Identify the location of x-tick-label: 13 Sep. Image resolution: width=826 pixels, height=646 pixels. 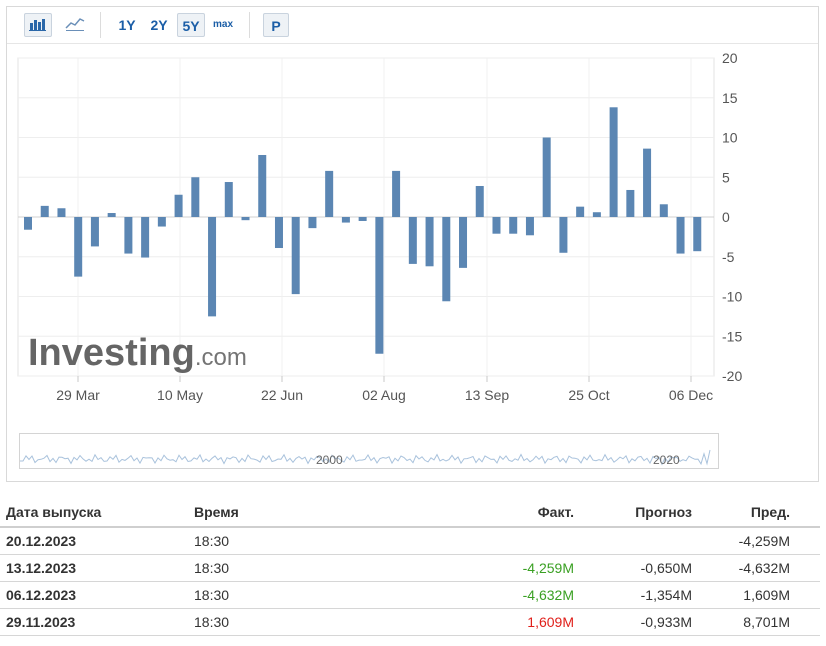
(487, 395).